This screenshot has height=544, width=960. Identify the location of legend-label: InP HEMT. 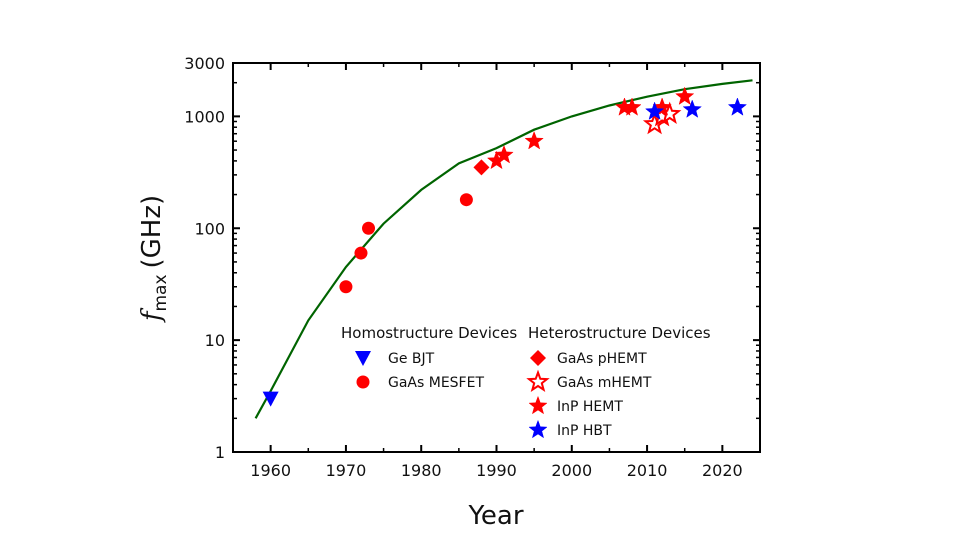
(590, 407).